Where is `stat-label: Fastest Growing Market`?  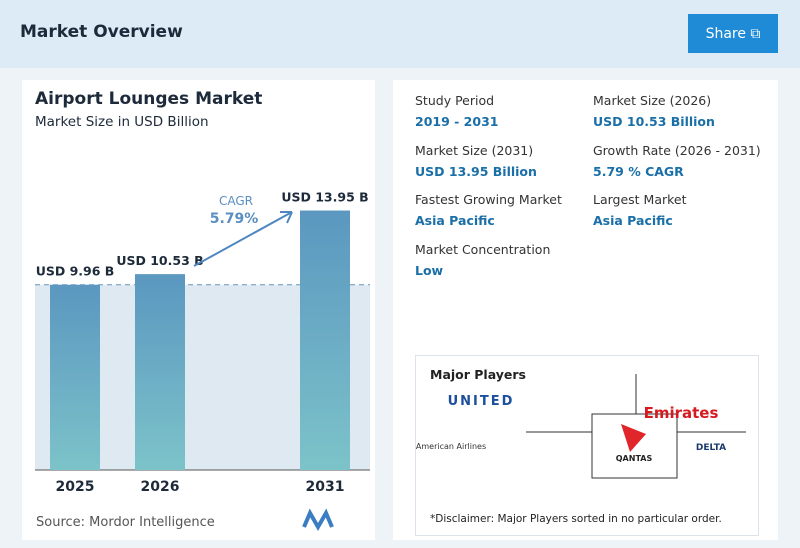 stat-label: Fastest Growing Market is located at coordinates (488, 199).